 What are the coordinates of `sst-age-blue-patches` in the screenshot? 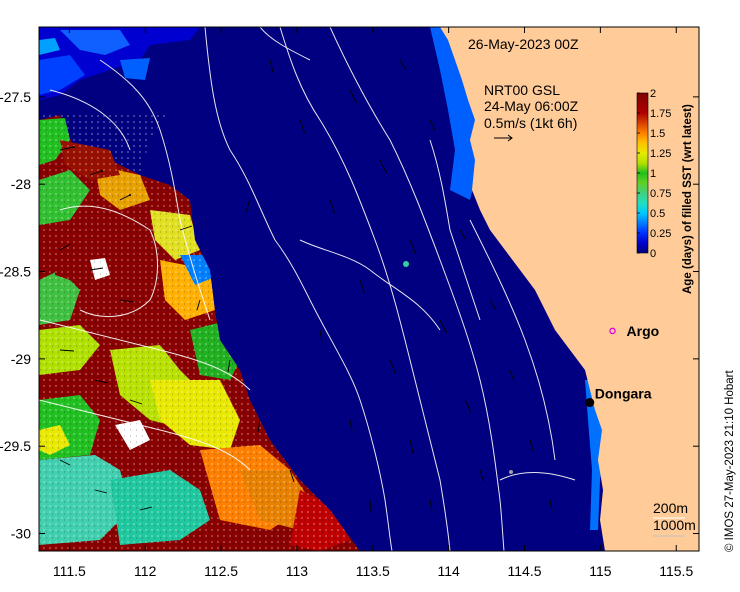 It's located at (119, 63).